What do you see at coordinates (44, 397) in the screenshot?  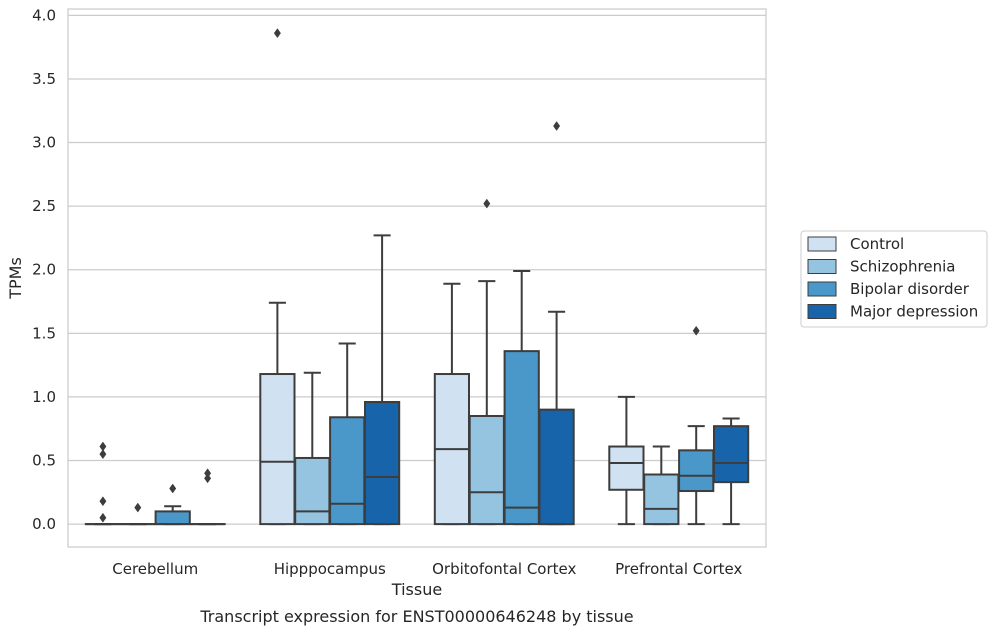 I see `y-tick-label: 1.0` at bounding box center [44, 397].